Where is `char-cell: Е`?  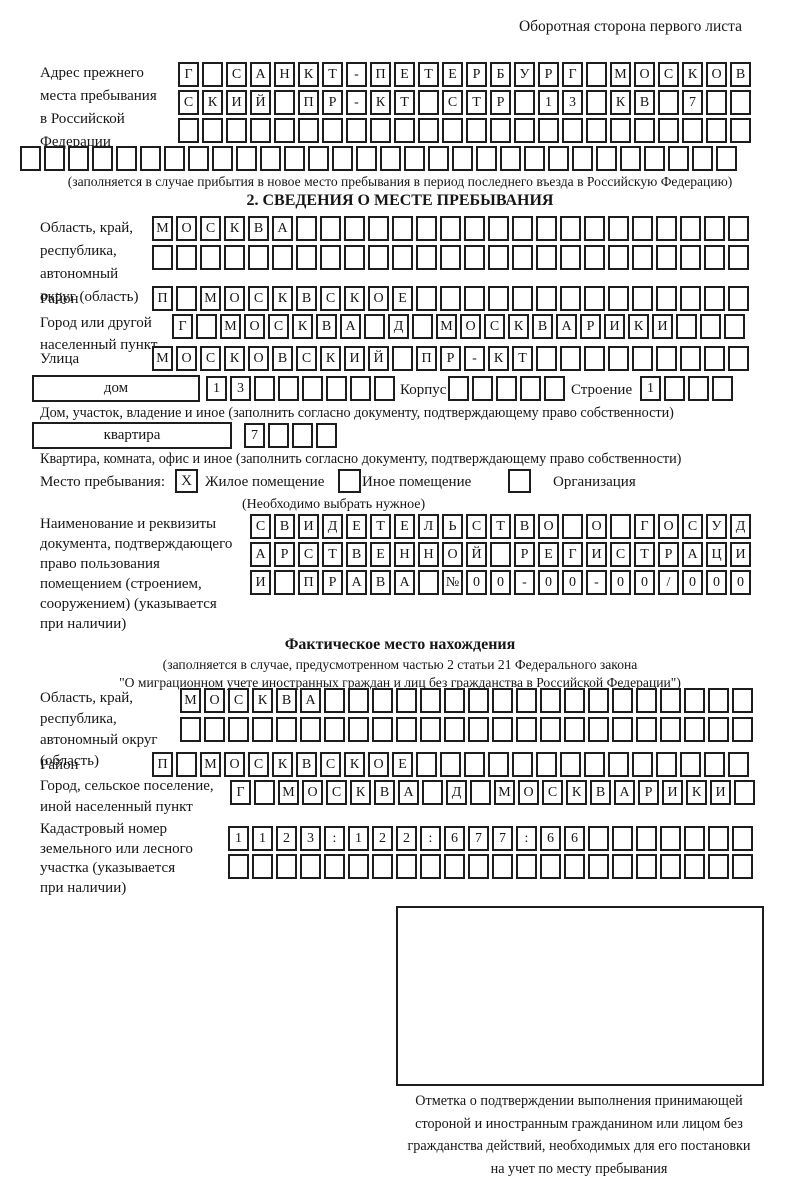
char-cell: Е is located at coordinates (548, 554).